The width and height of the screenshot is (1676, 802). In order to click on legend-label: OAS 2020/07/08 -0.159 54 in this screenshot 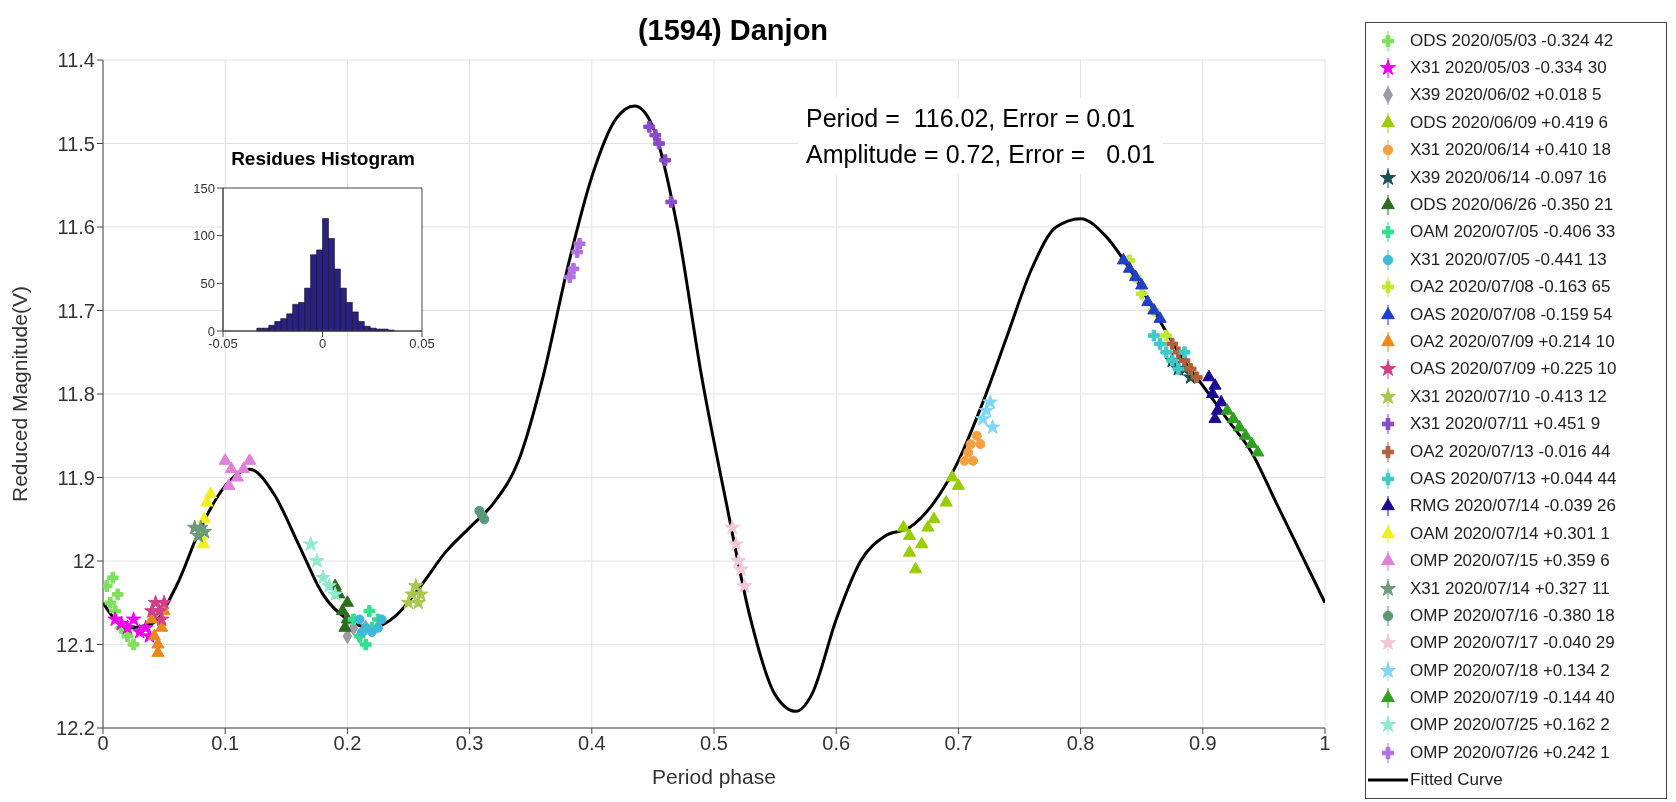, I will do `click(1511, 314)`.